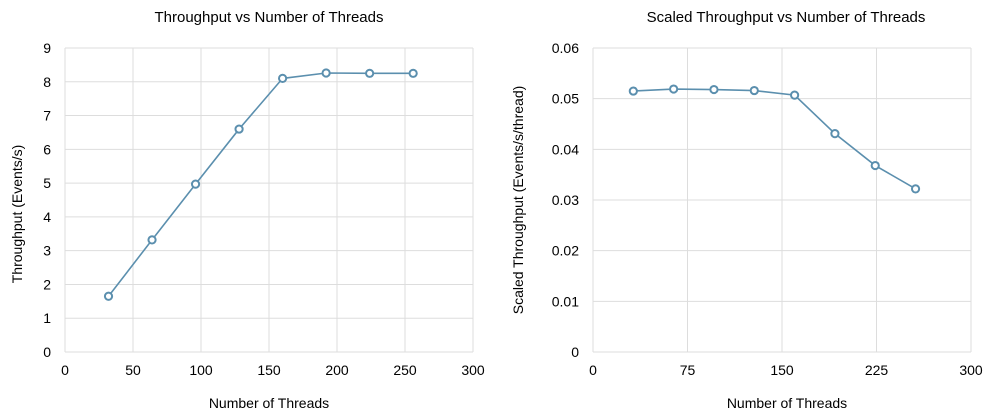 This screenshot has height=414, width=995. Describe the element at coordinates (47, 82) in the screenshot. I see `y-tick-label: 8` at that location.